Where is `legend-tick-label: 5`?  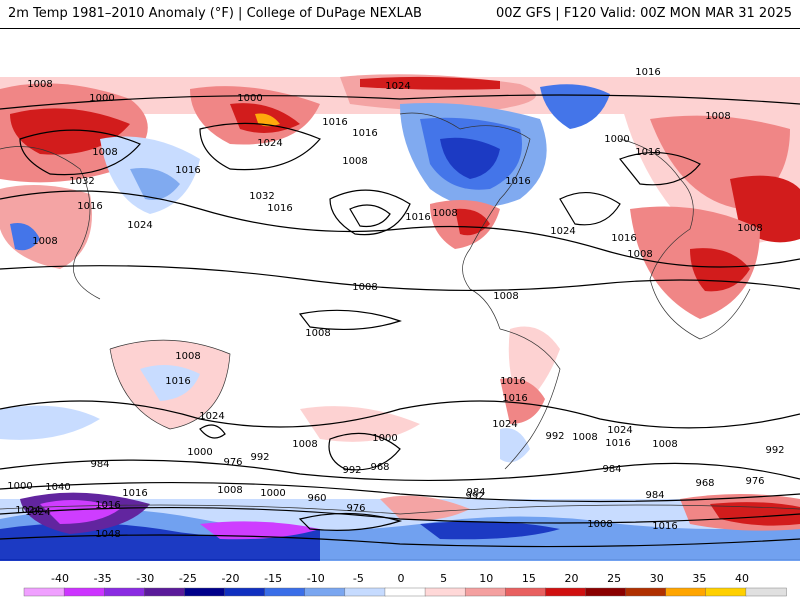
legend-tick-label: 5 is located at coordinates (443, 578).